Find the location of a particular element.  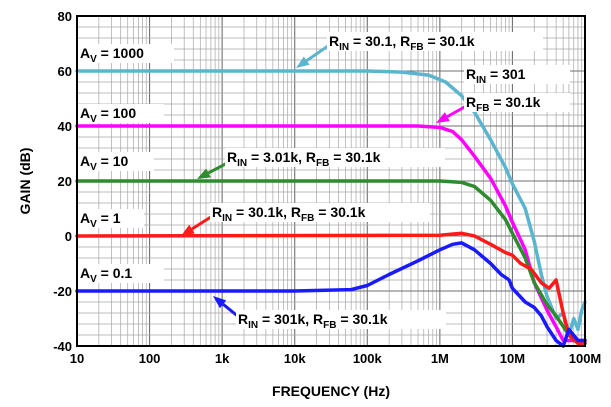

annotation-label: AV = 10 is located at coordinates (104, 163).